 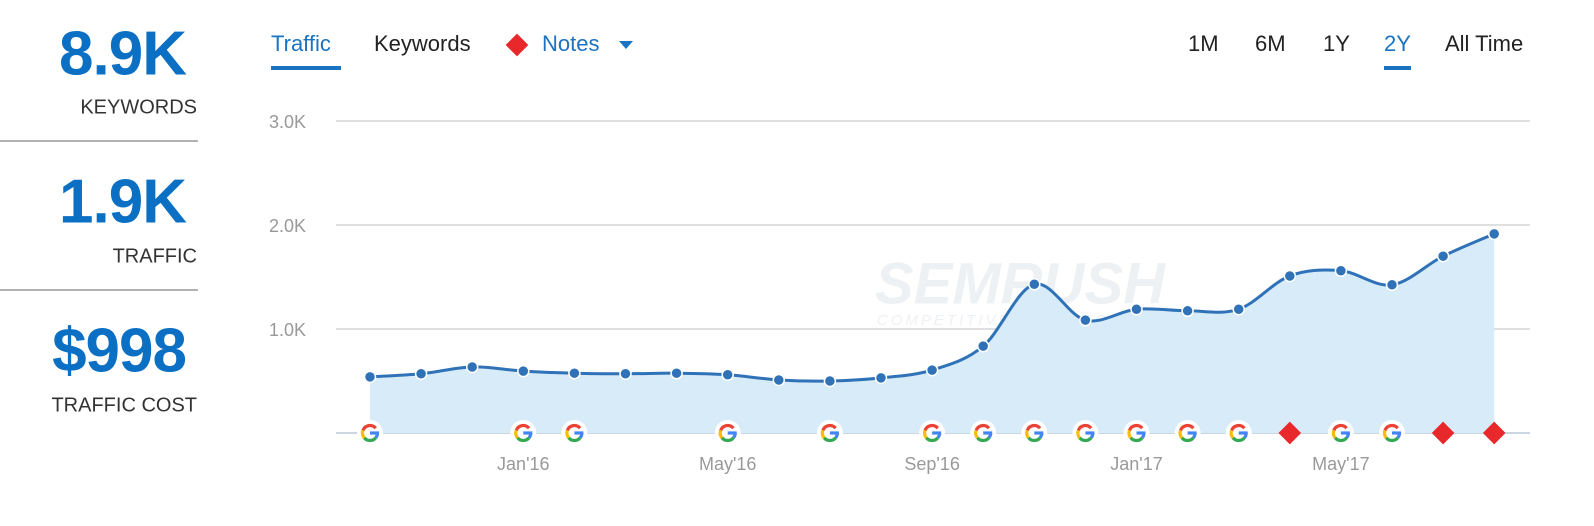 I want to click on range: 6M, so click(x=1270, y=43).